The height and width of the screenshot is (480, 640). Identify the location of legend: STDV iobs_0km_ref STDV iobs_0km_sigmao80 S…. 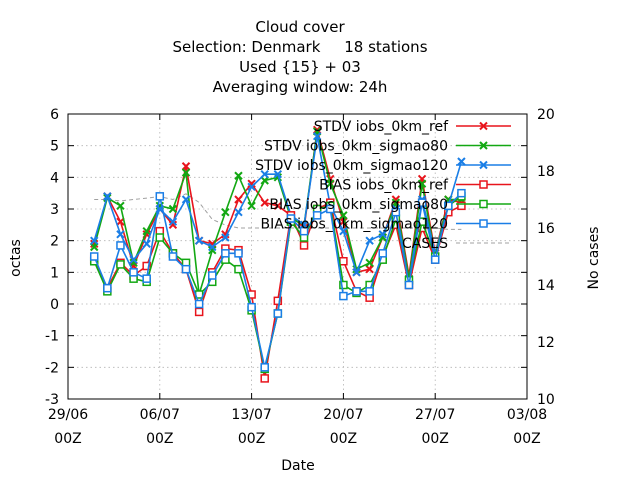
(383, 185).